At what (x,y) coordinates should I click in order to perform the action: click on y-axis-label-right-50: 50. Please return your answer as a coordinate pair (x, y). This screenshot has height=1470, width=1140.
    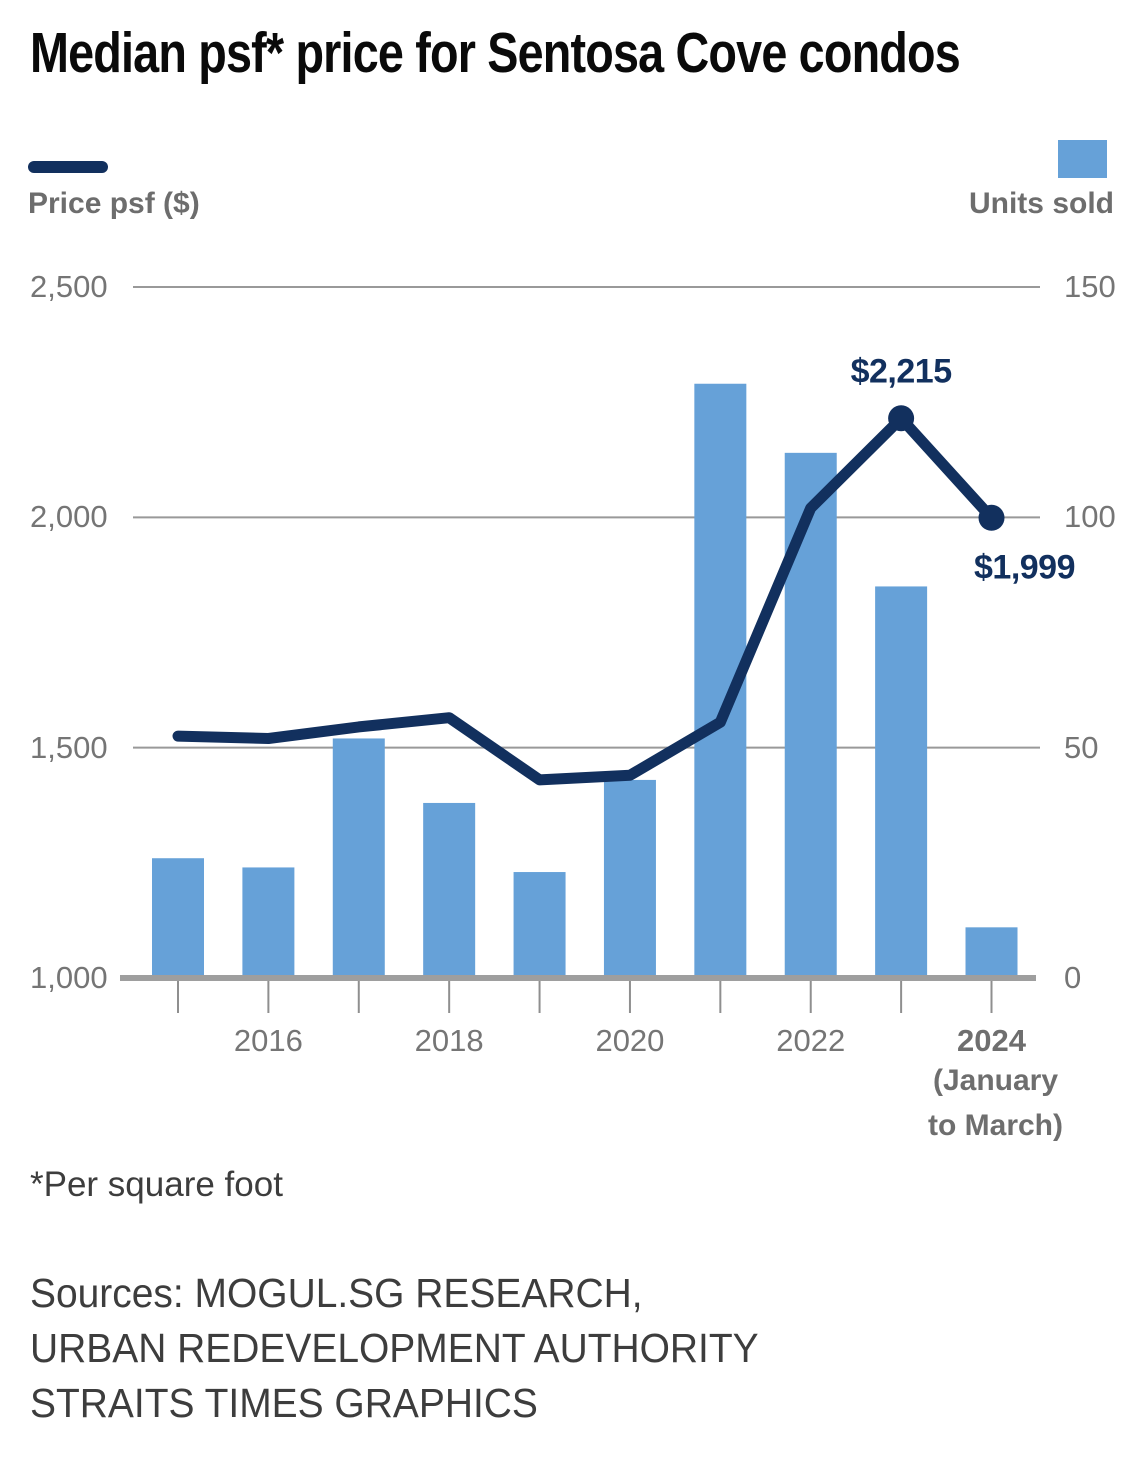
    Looking at the image, I should click on (1081, 747).